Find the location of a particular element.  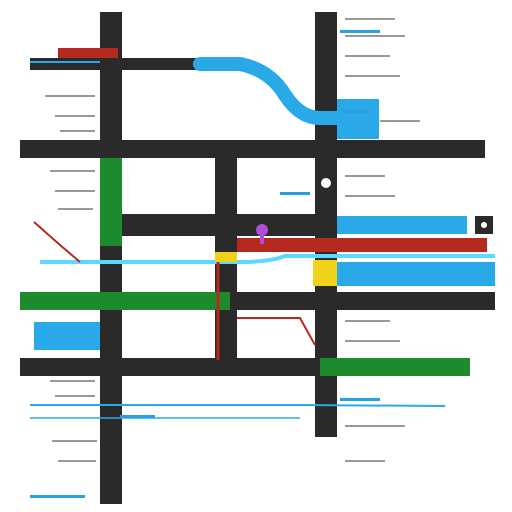

road-vertical-left is located at coordinates (111, 258).